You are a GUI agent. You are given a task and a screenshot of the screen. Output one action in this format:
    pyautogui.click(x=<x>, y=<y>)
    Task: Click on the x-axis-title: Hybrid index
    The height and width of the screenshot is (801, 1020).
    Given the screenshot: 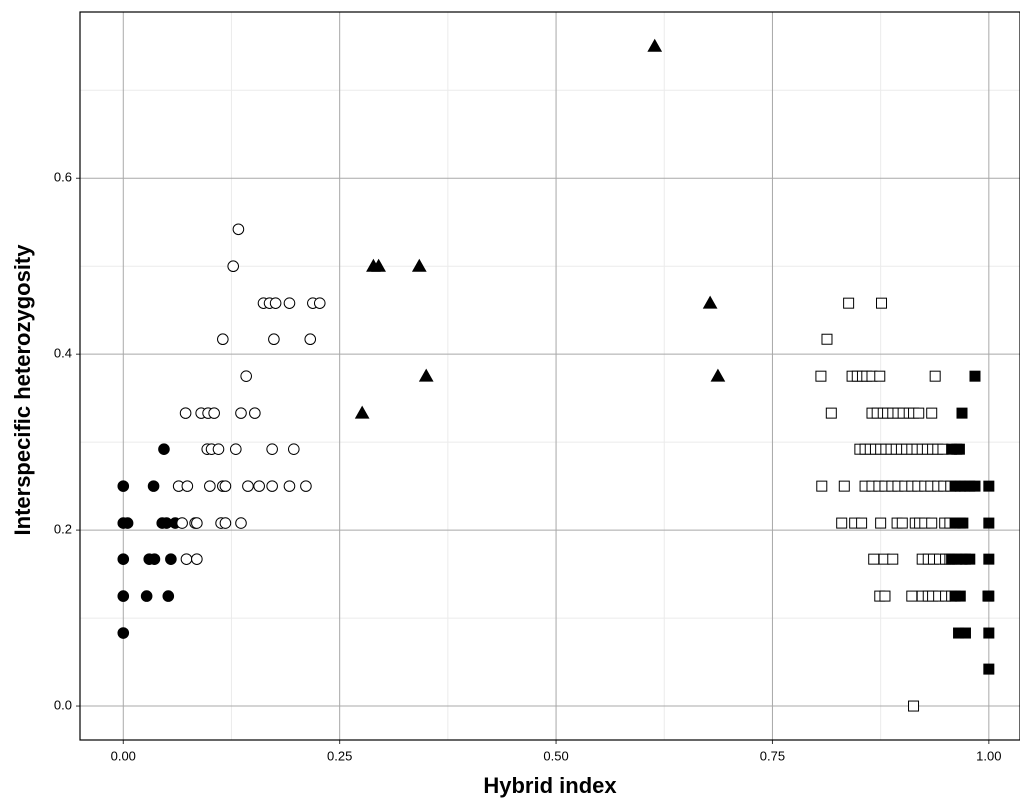 What is the action you would take?
    pyautogui.click(x=550, y=785)
    